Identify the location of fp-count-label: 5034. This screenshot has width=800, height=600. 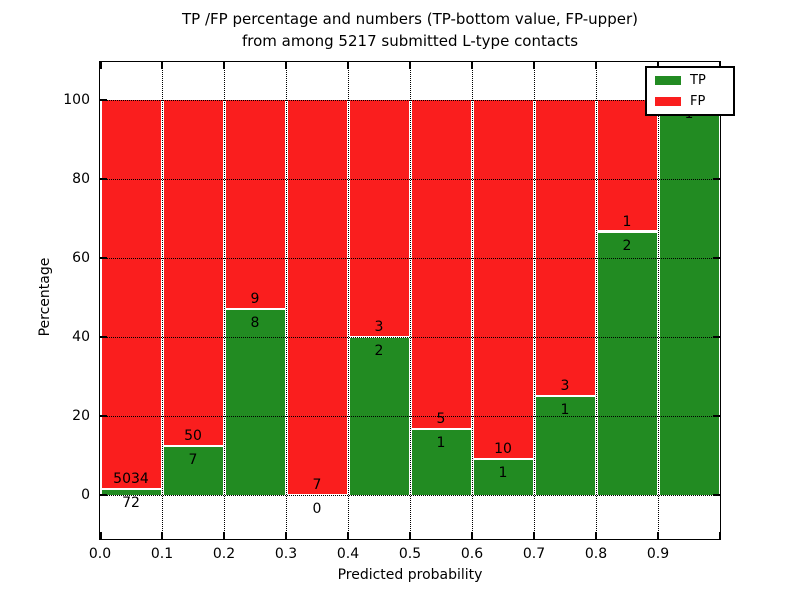
(131, 479).